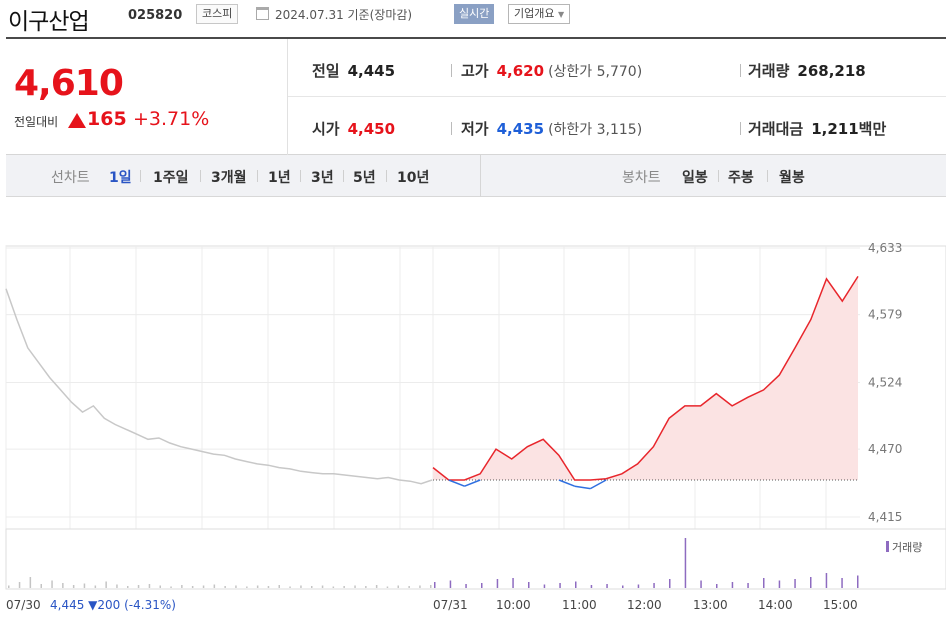 This screenshot has width=946, height=642. Describe the element at coordinates (710, 605) in the screenshot. I see `x-tick-label: 13:00` at that location.